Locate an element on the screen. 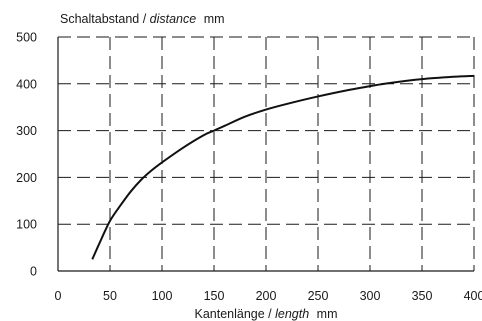  y-axis-title-unit: mm is located at coordinates (214, 19).